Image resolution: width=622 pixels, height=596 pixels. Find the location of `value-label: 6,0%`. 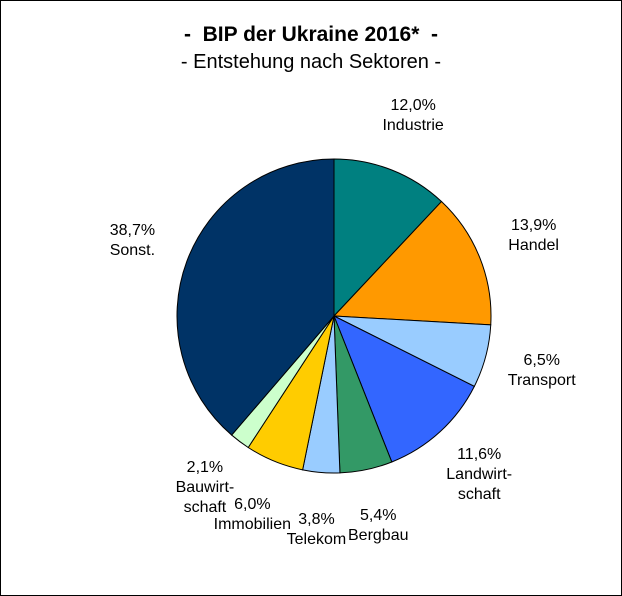

value-label: 6,0% is located at coordinates (252, 504).